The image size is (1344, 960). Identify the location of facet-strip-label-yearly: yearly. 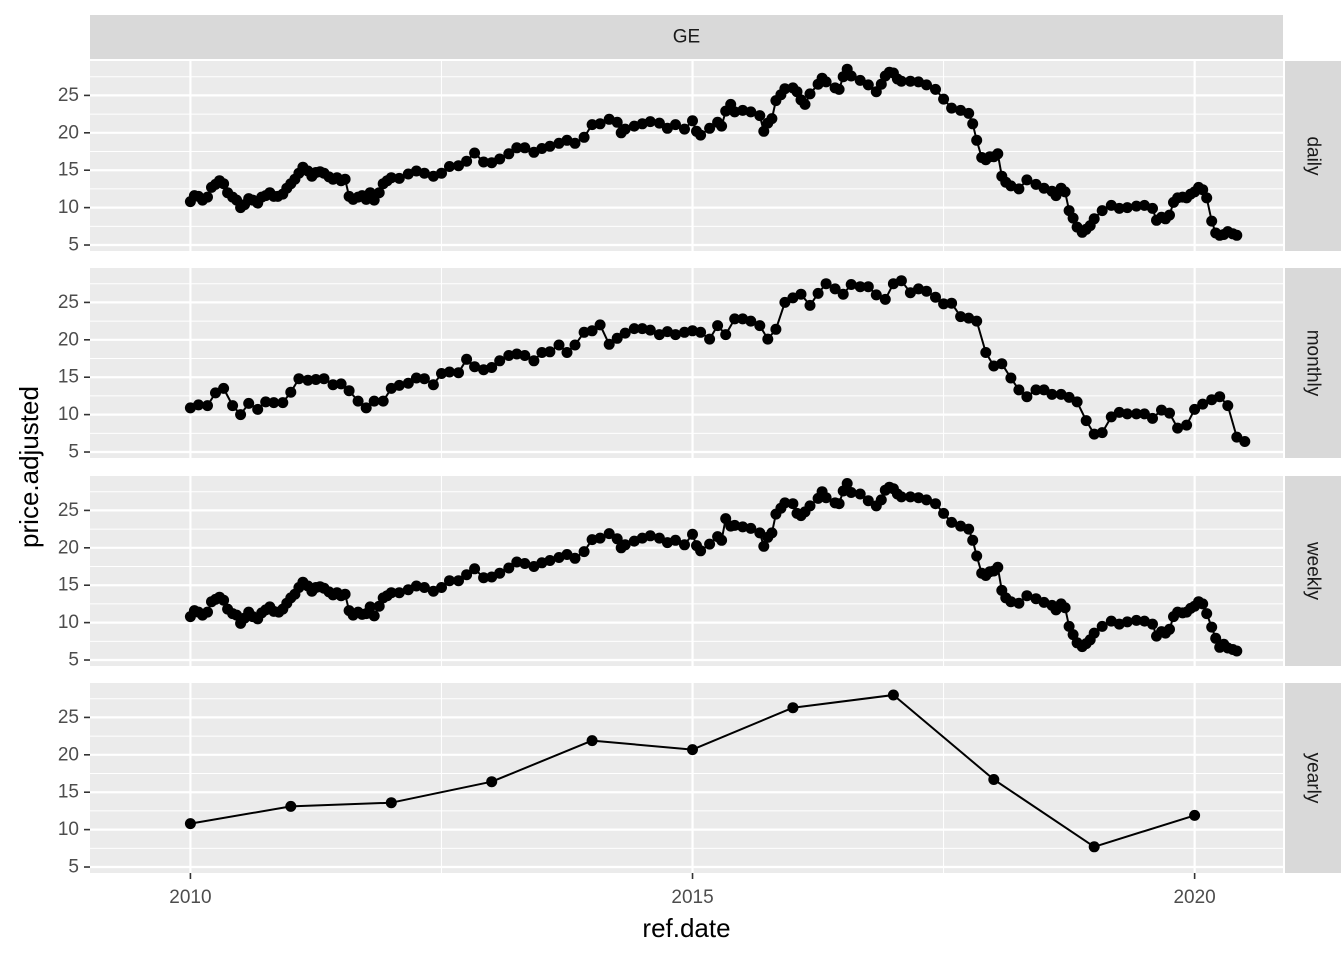
(1313, 778).